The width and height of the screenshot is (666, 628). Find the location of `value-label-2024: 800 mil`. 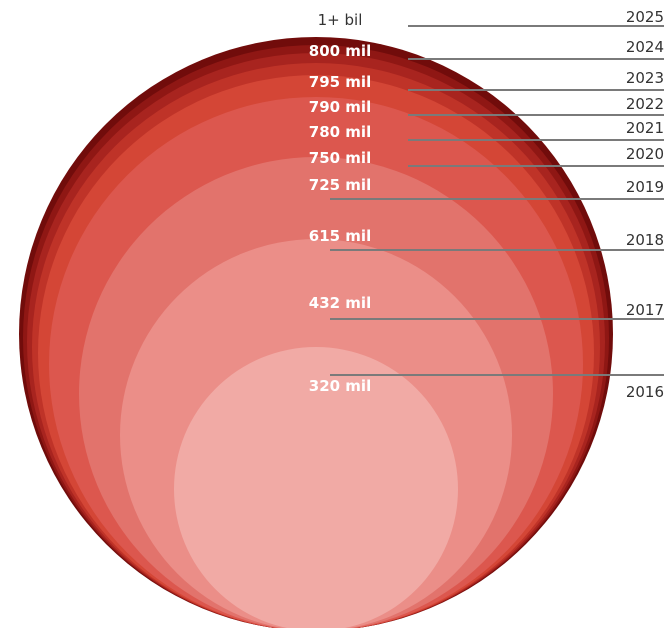

value-label-2024: 800 mil is located at coordinates (340, 51).